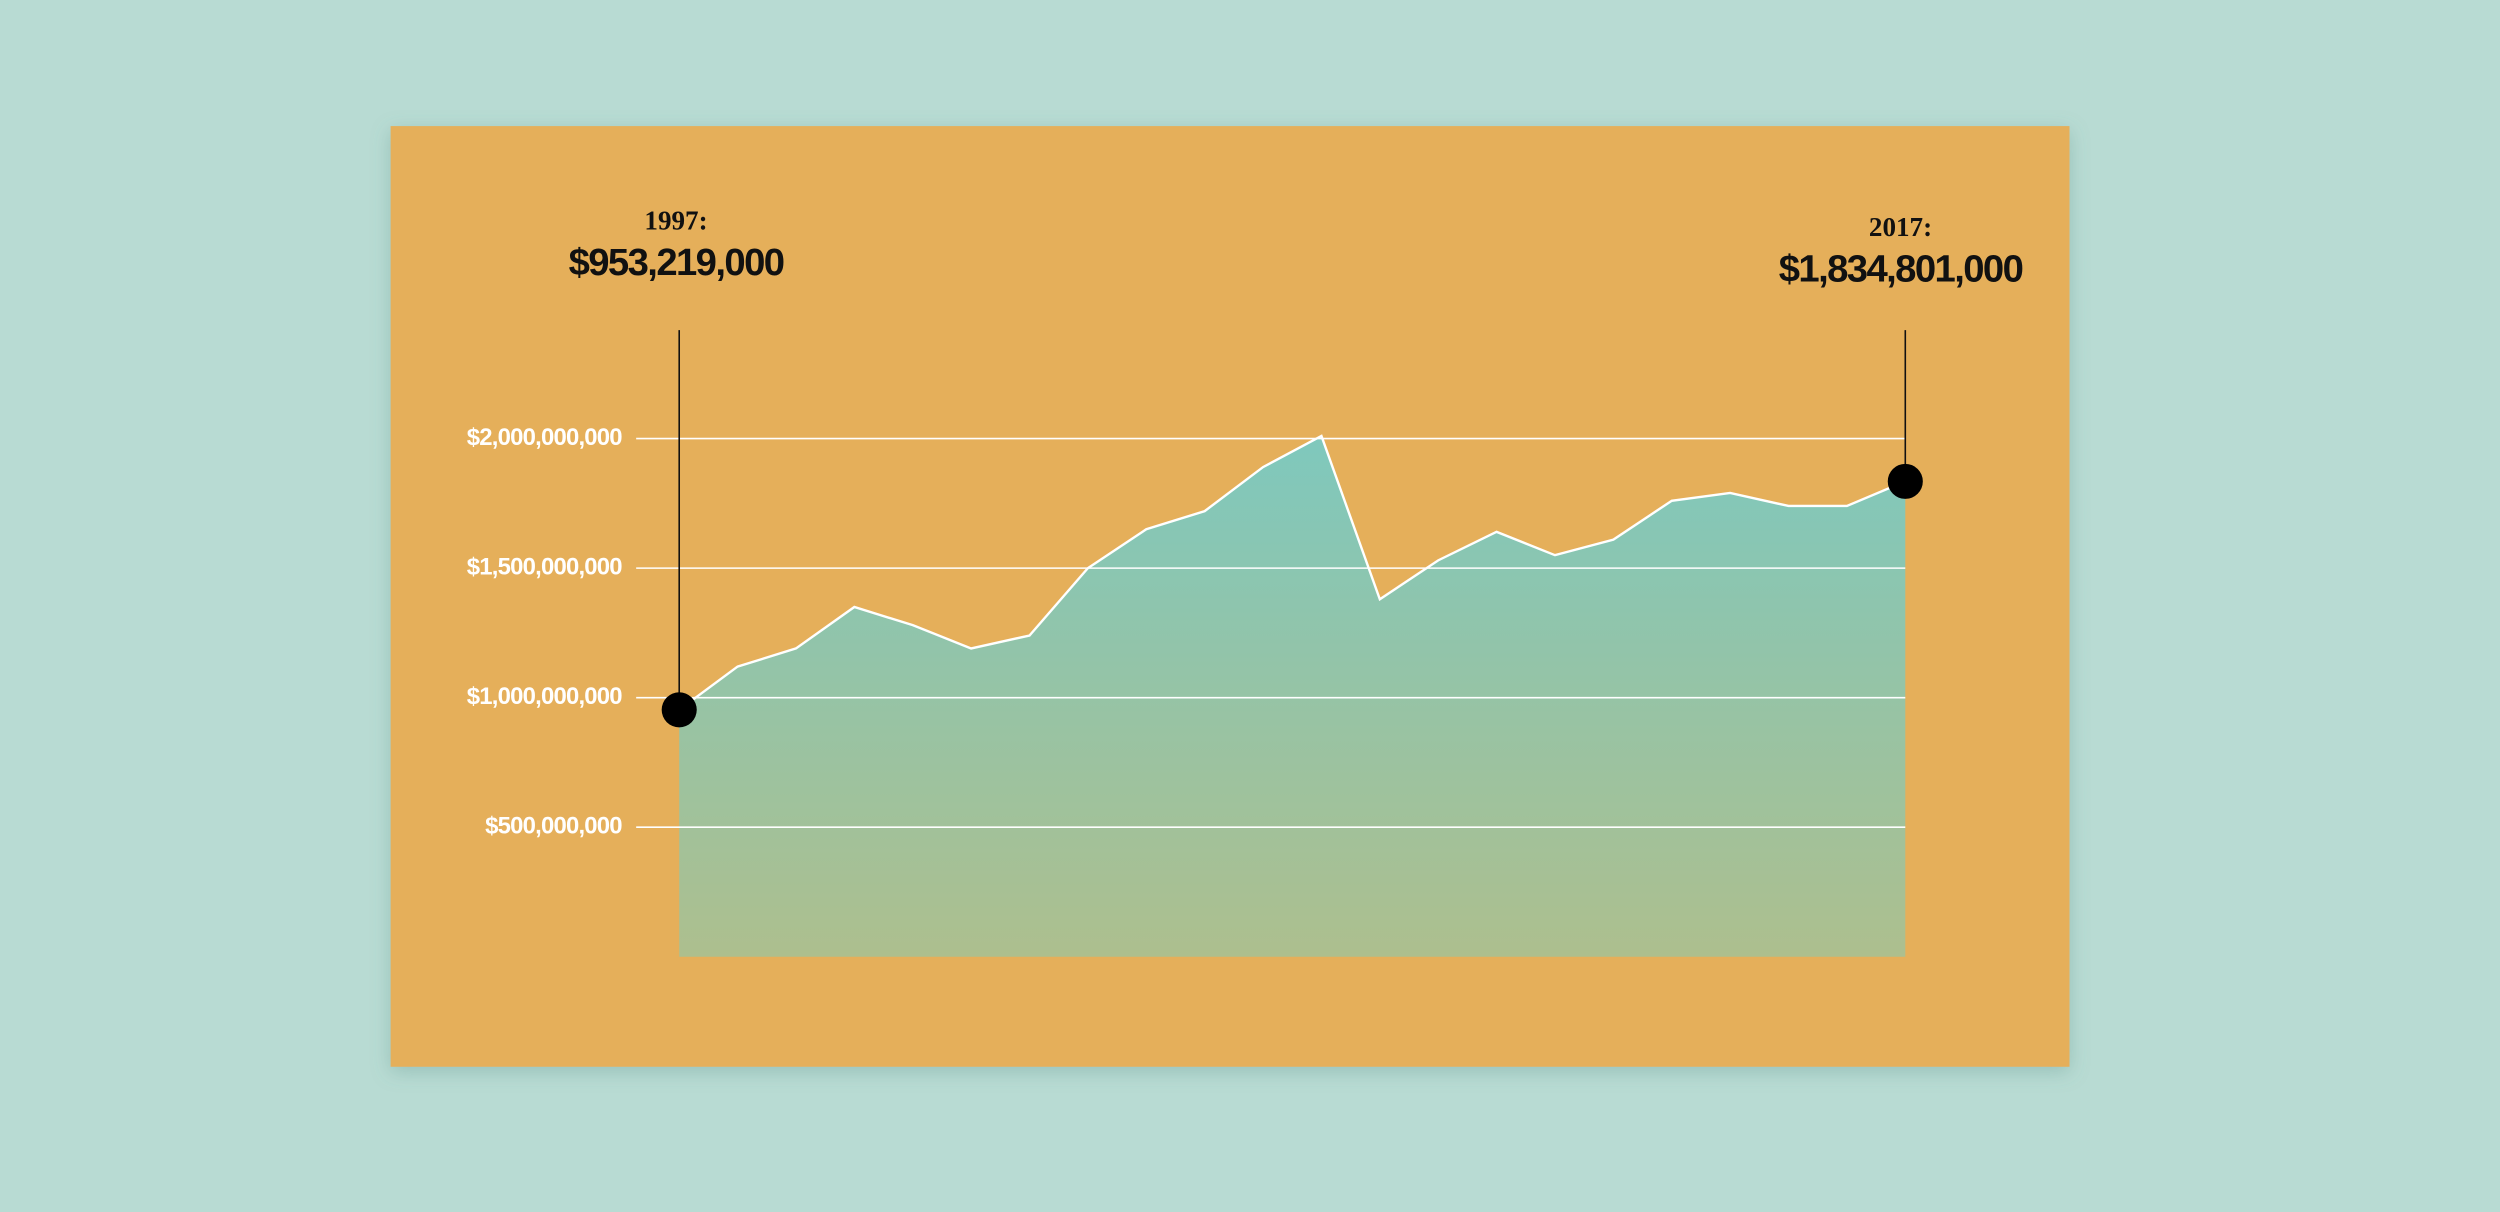 The image size is (2500, 1212). Describe the element at coordinates (675, 221) in the screenshot. I see `annotation-year: 1997:` at that location.